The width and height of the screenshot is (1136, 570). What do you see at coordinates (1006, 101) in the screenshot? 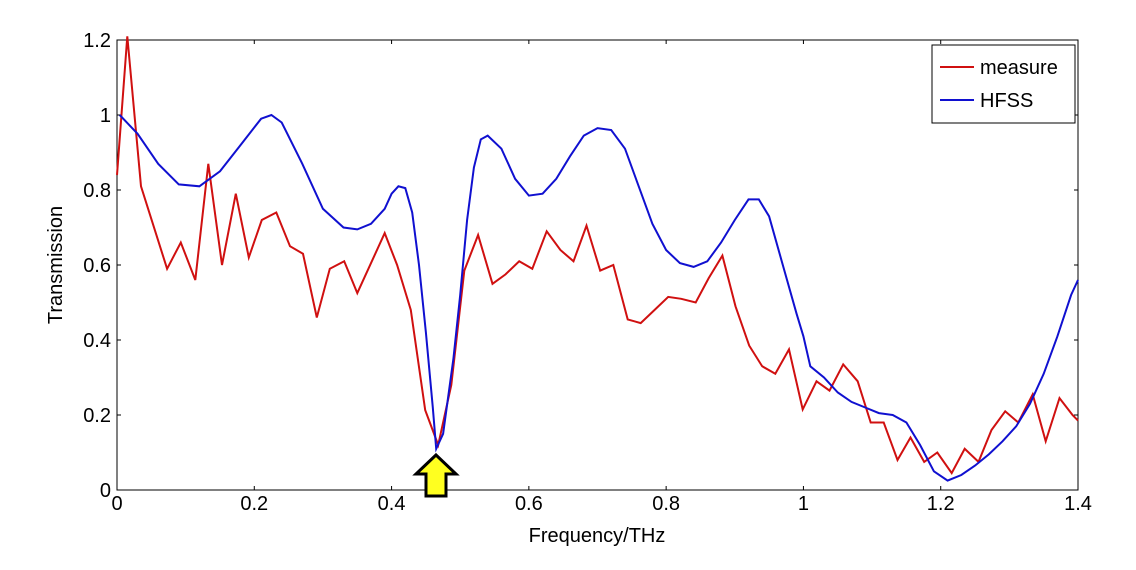
I see `legend-label: HFSS` at bounding box center [1006, 101].